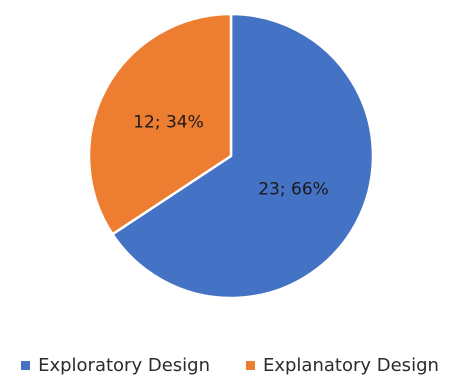 The width and height of the screenshot is (460, 381). Describe the element at coordinates (230, 365) in the screenshot. I see `chart-legend: Exploratory Design Explanatory Design` at that location.